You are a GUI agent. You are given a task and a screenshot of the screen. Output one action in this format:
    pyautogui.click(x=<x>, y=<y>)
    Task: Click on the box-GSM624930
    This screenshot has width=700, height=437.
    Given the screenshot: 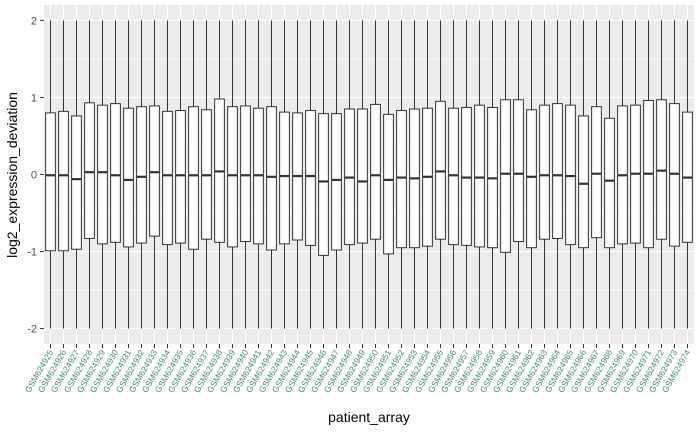 What is the action you would take?
    pyautogui.click(x=115, y=174)
    